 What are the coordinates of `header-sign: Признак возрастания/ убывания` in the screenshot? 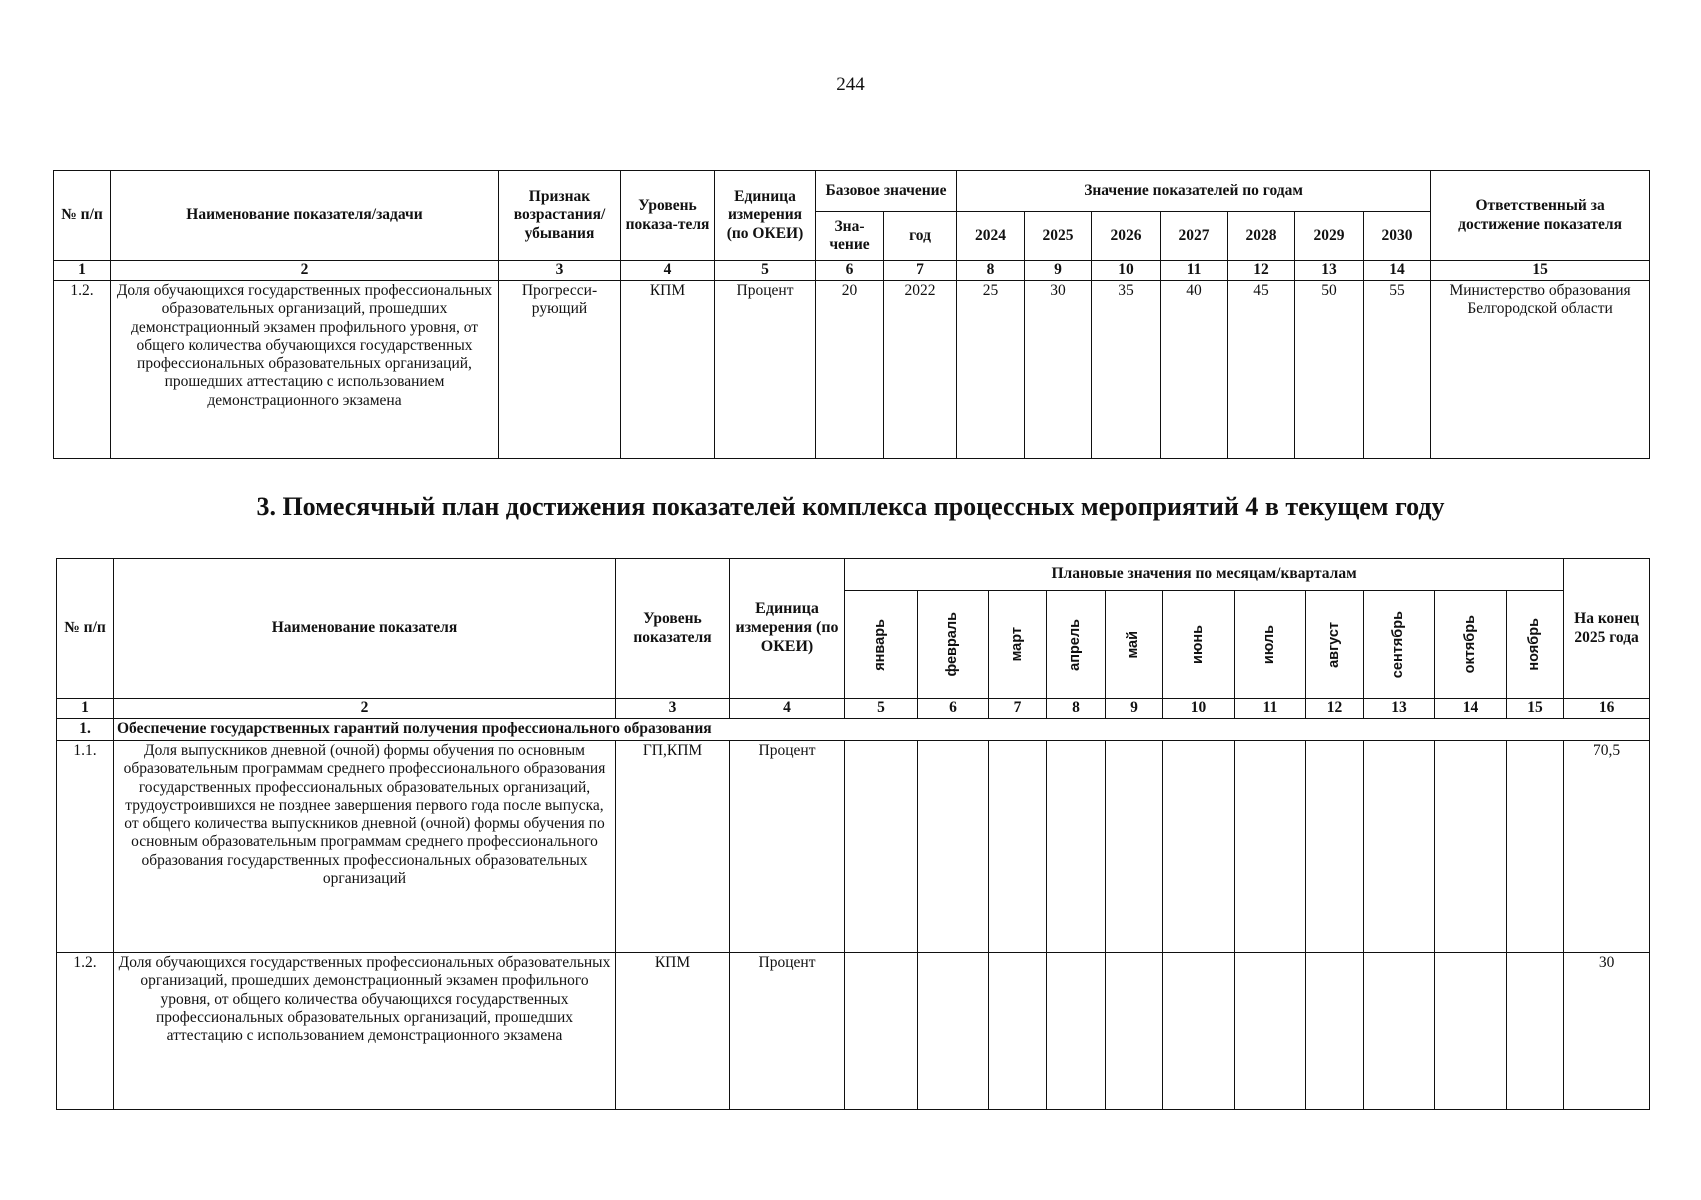 It's located at (559, 215).